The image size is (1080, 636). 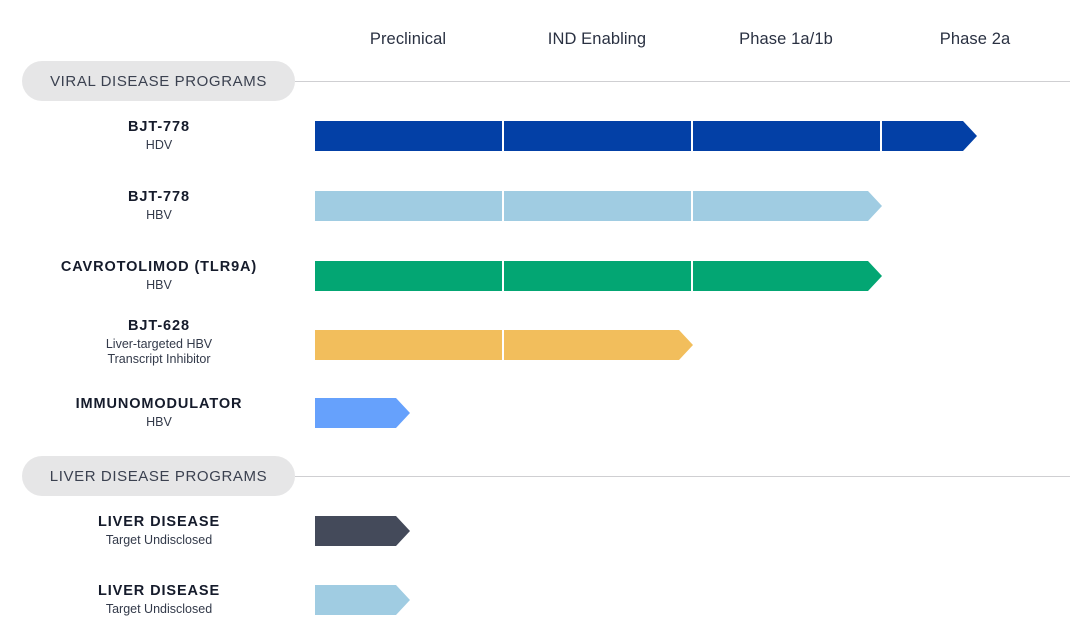 I want to click on section-title-viral: VIRAL DISEASE PROGRAMS, so click(x=158, y=81).